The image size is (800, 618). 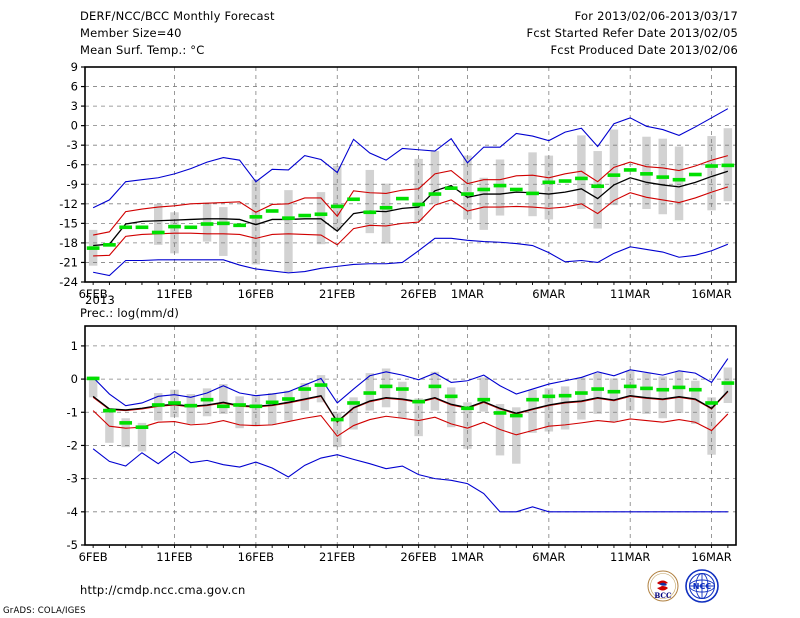 What do you see at coordinates (68, 262) in the screenshot?
I see `y-tick-label: -21` at bounding box center [68, 262].